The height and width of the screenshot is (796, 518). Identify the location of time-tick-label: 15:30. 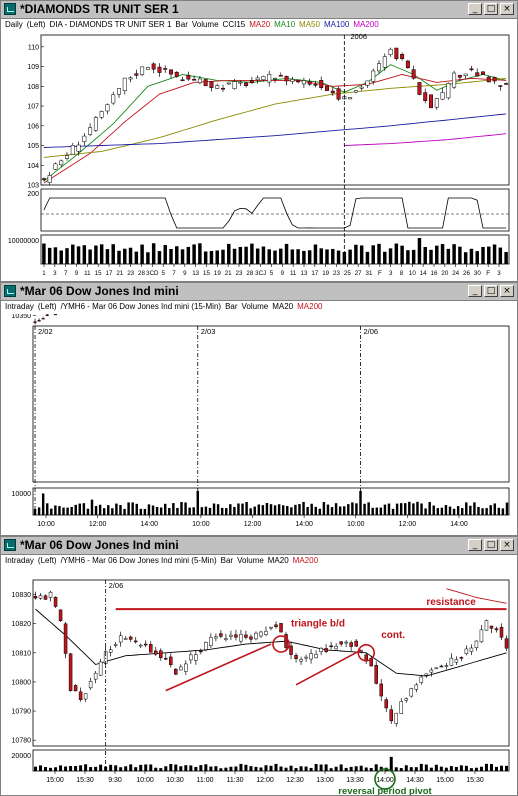
(475, 780).